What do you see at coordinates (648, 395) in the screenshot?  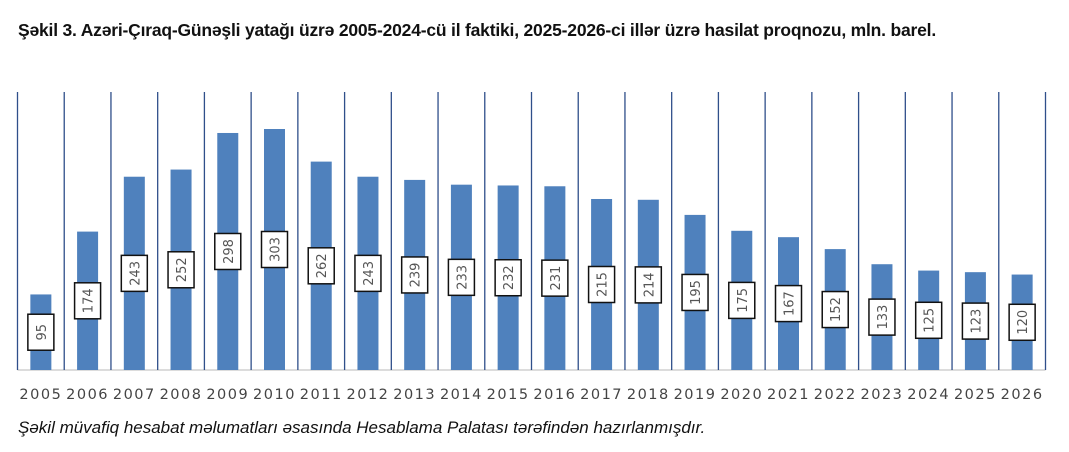 I see `x-tick-label: 2018` at bounding box center [648, 395].